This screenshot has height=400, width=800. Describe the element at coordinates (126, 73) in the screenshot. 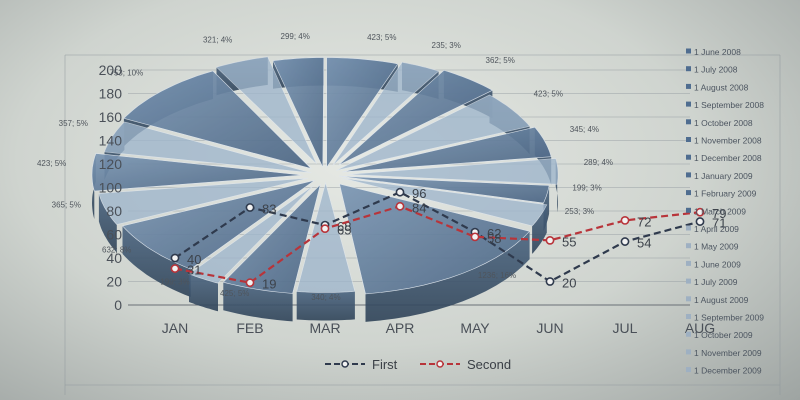

I see `pie-slice-label: 753; 10%` at that location.